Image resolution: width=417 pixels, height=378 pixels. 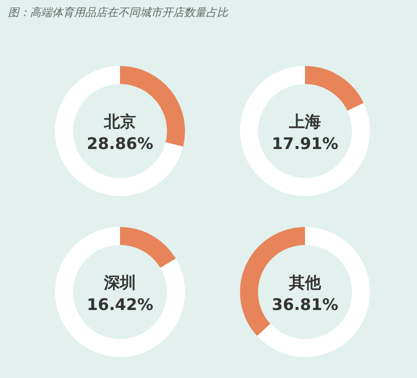 I want to click on data-label: 28.86%, so click(x=120, y=143).